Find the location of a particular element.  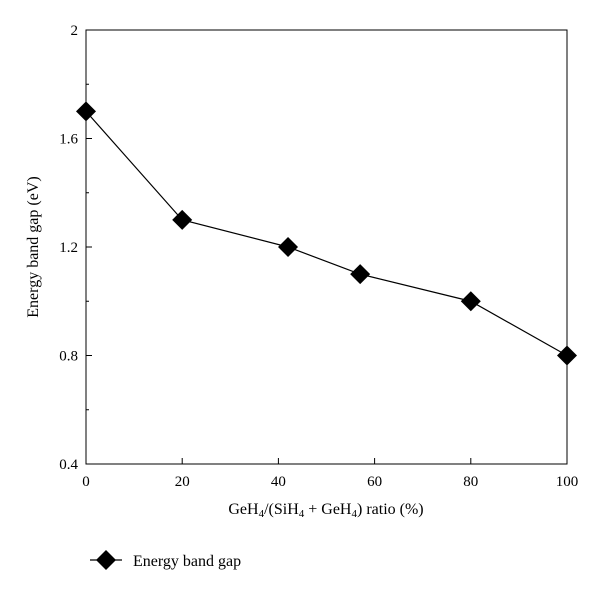

legend: Energy band gap is located at coordinates (165, 560).